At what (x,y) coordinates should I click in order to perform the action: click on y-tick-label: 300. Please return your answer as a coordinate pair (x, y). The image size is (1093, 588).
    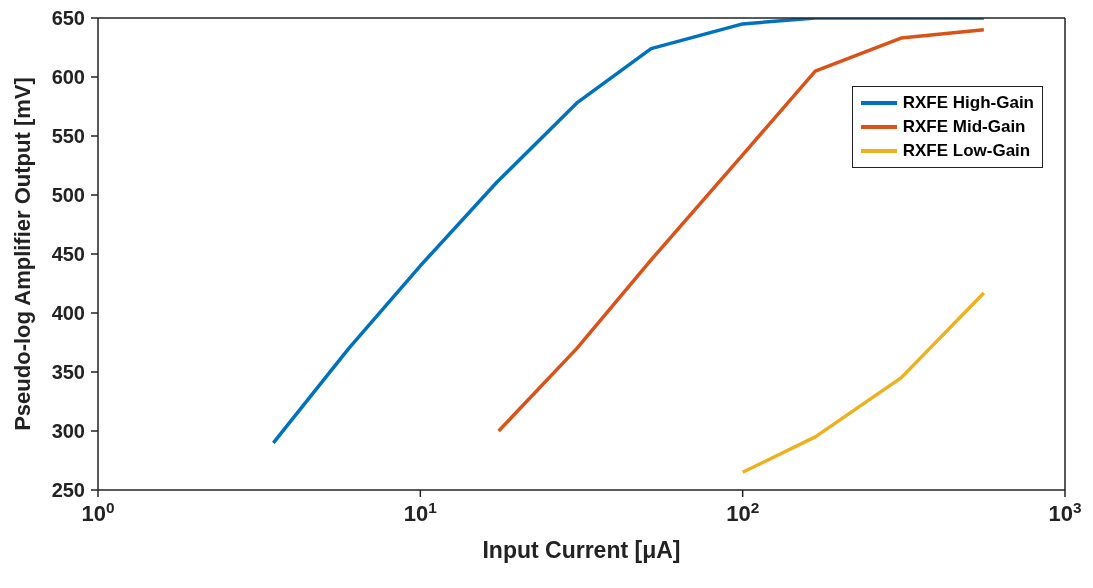
    Looking at the image, I should click on (68, 431).